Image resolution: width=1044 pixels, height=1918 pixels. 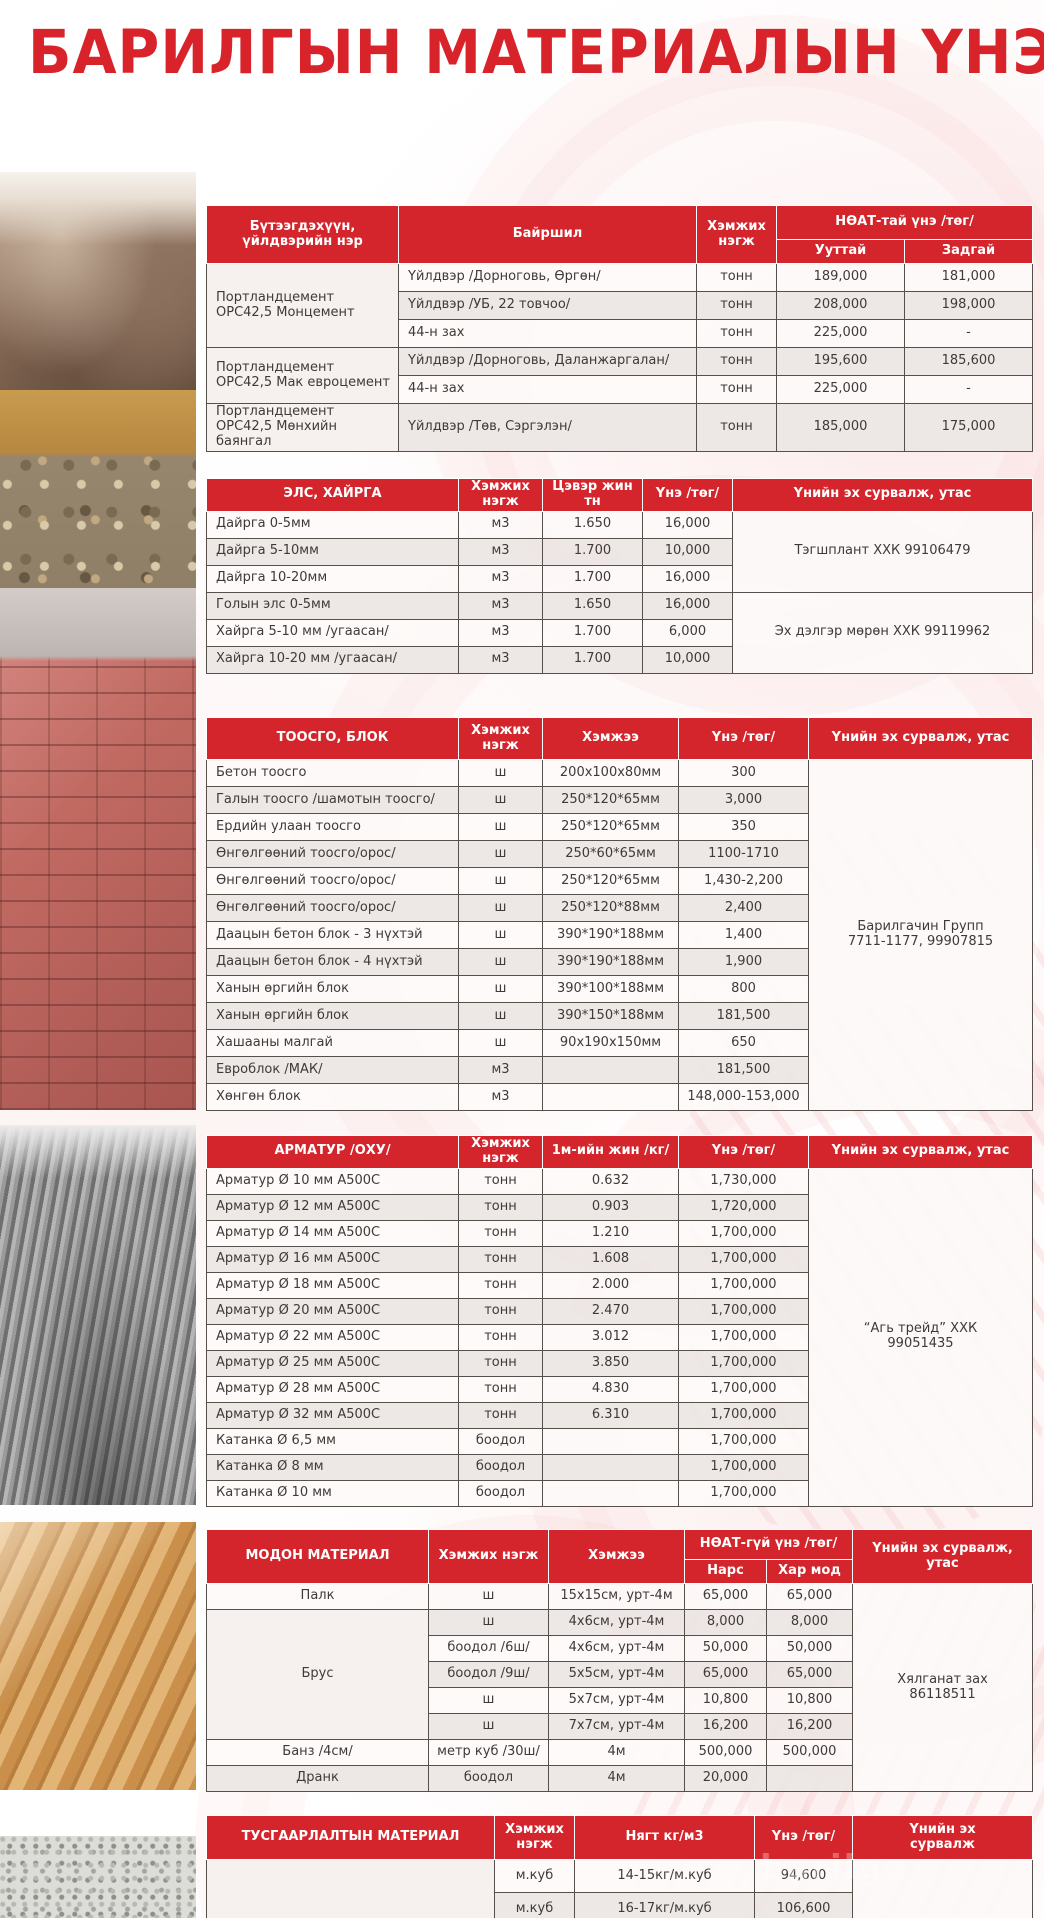 I want to click on table-cell: Брус, so click(x=317, y=1674).